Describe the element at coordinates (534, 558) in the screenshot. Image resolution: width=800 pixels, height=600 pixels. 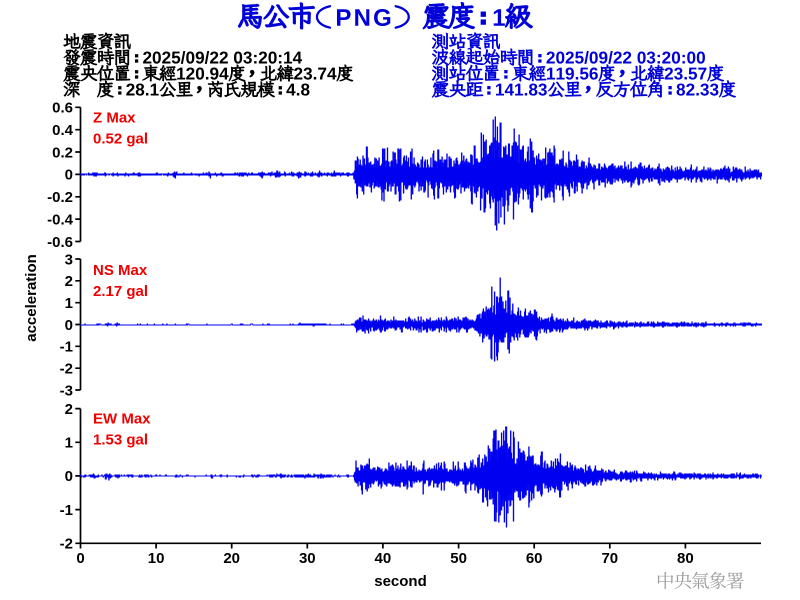
I see `svg-text: 60` at that location.